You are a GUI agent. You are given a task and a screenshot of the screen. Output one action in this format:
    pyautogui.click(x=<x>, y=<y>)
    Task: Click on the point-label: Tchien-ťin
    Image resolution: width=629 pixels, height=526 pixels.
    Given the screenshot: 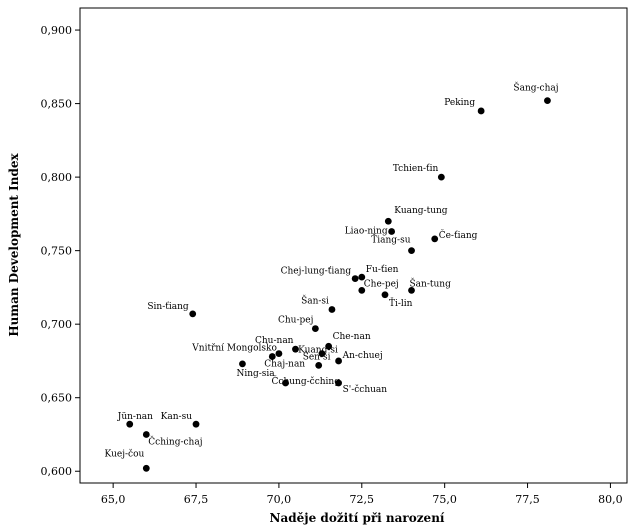 What is the action you would take?
    pyautogui.click(x=416, y=168)
    